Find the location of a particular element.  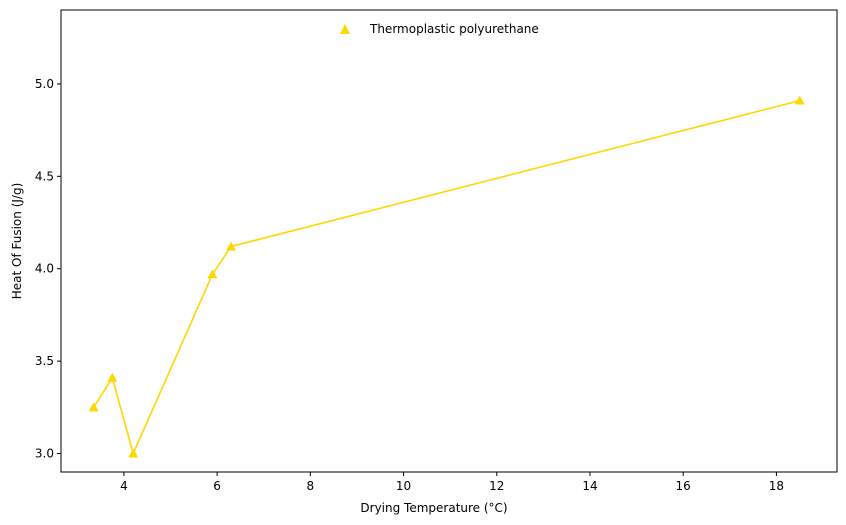

x-tick-label: 12 is located at coordinates (496, 486).